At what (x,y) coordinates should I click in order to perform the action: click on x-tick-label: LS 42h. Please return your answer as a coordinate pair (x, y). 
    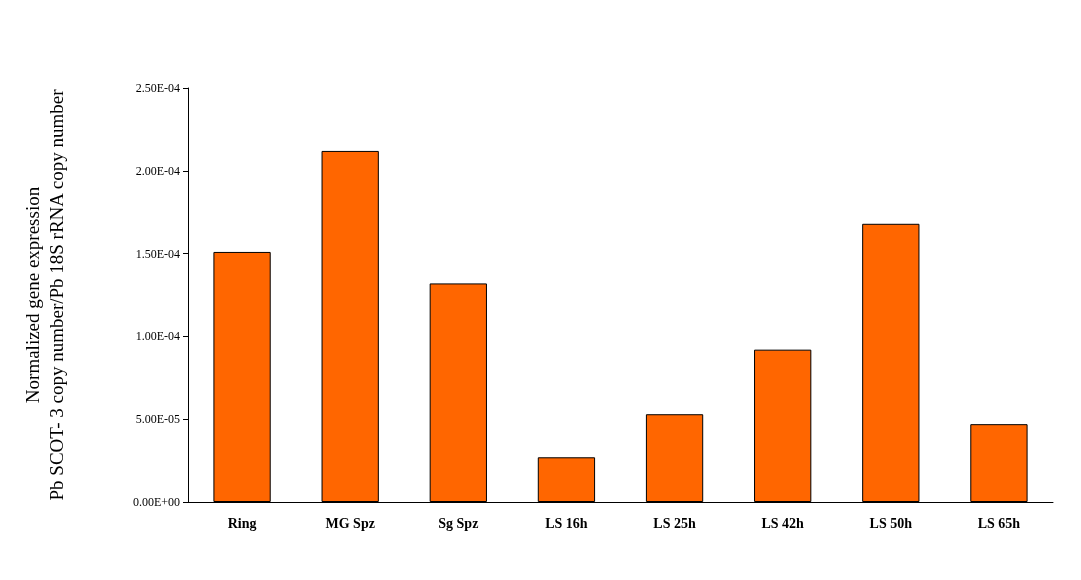
    Looking at the image, I should click on (783, 523).